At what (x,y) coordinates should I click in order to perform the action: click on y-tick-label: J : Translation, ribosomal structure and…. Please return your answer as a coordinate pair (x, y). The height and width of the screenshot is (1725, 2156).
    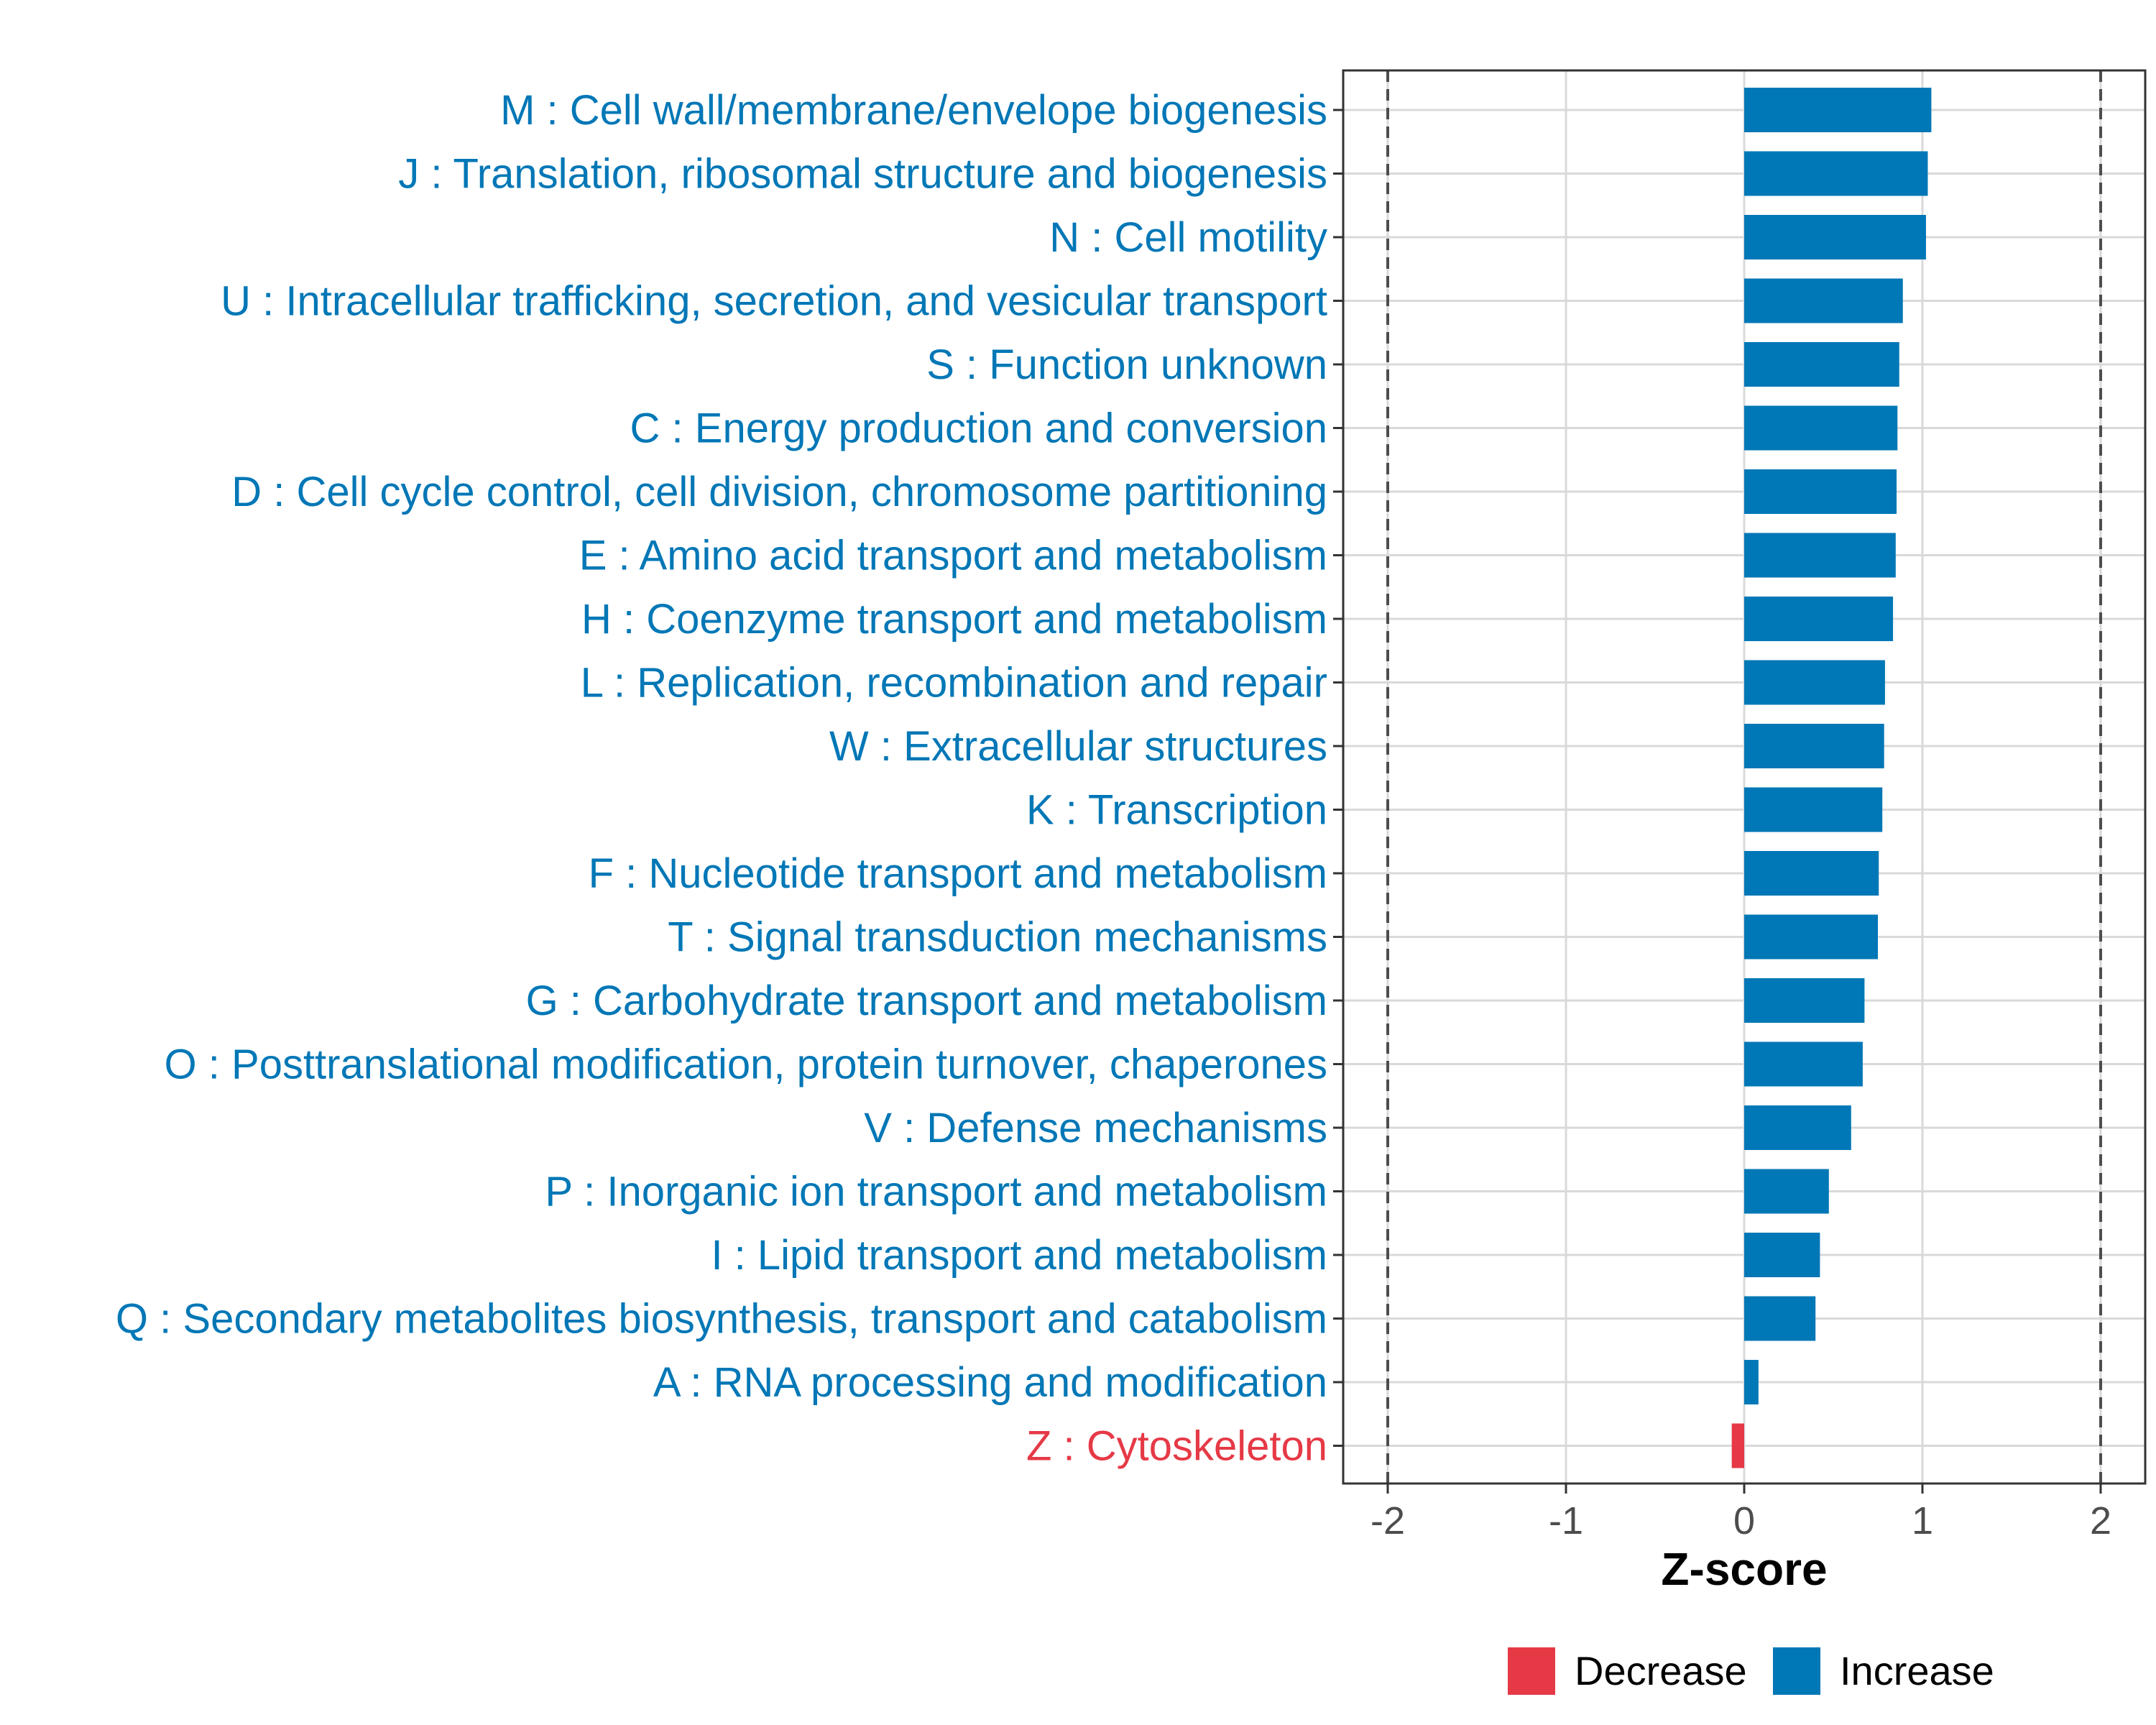
    Looking at the image, I should click on (862, 174).